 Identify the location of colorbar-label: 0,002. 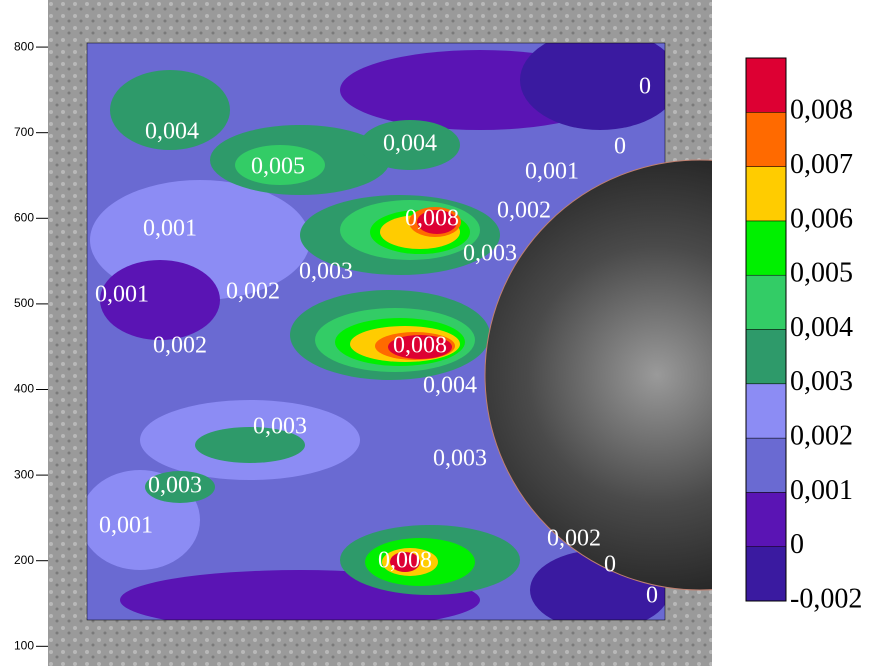
(821, 436).